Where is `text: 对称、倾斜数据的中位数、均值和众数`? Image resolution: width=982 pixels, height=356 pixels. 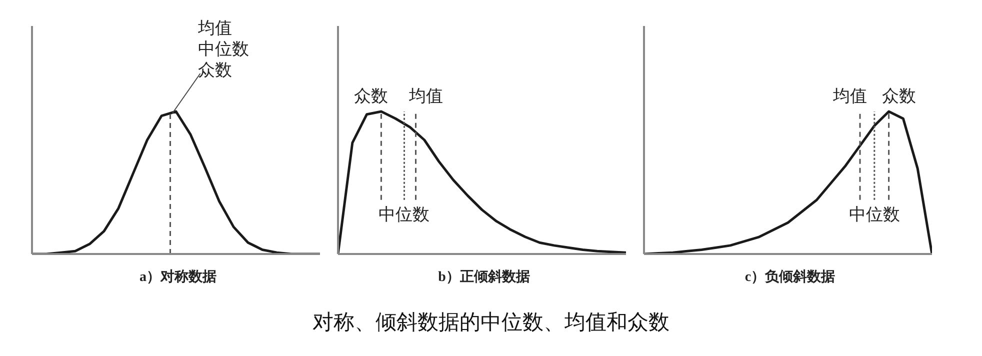
text: 对称、倾斜数据的中位数、均值和众数 is located at coordinates (491, 322).